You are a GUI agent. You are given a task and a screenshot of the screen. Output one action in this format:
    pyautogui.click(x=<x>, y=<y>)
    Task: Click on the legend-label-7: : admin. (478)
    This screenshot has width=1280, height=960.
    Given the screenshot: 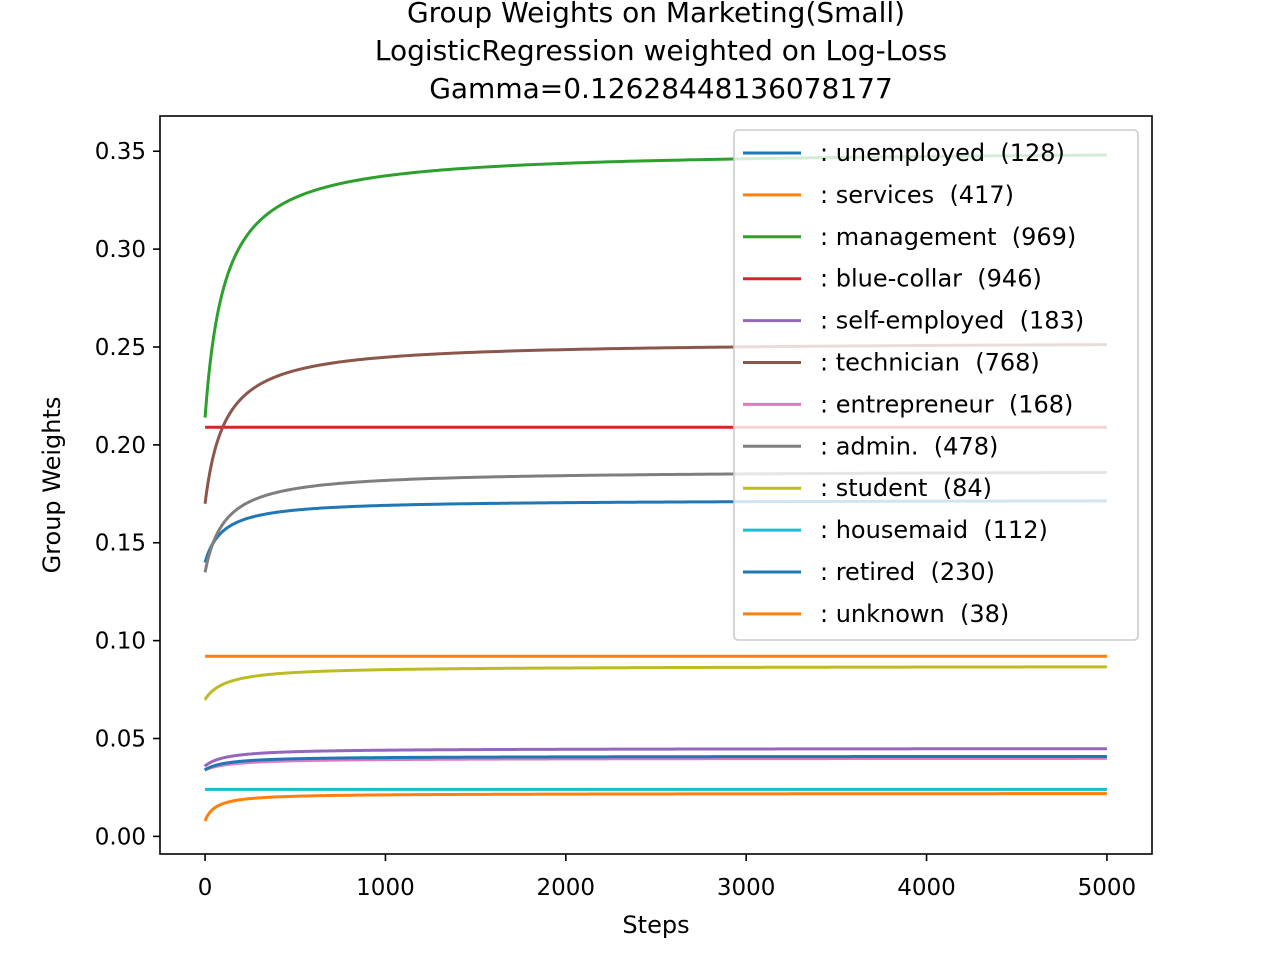 What is the action you would take?
    pyautogui.click(x=909, y=446)
    